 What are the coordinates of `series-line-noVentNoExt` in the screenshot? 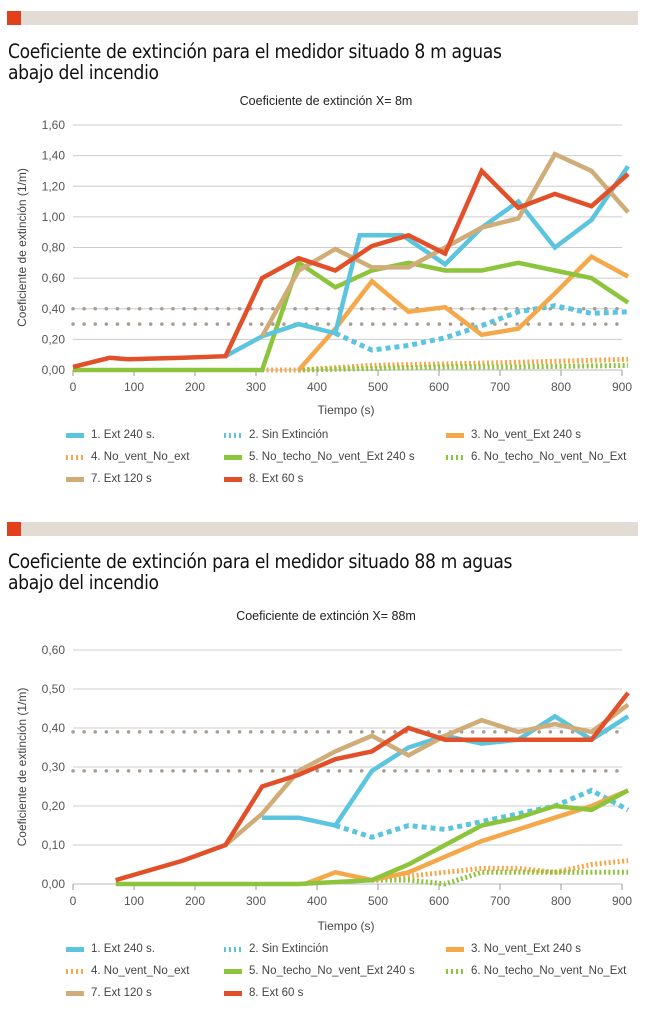 It's located at (445, 364).